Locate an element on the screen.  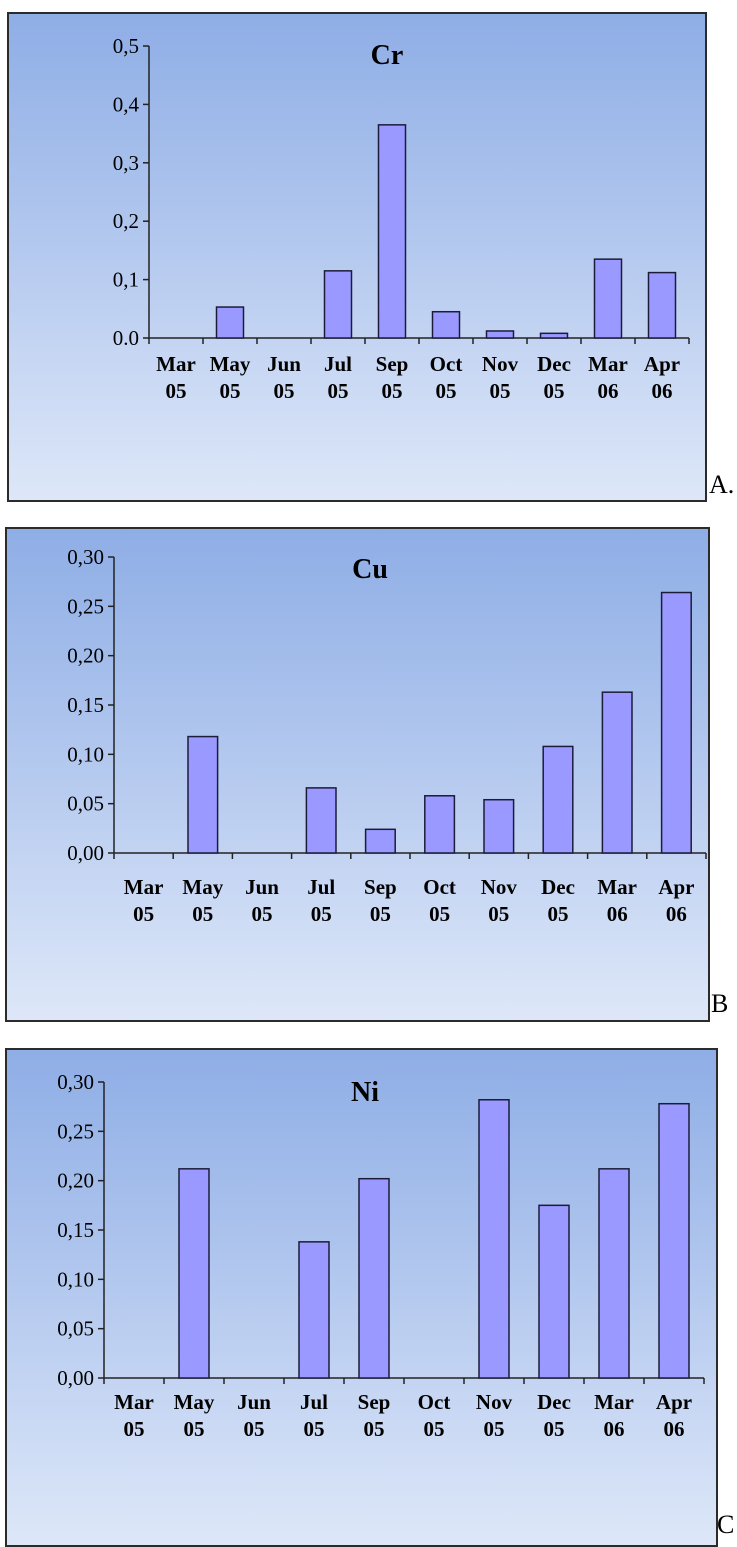
panel-label: B is located at coordinates (720, 1003).